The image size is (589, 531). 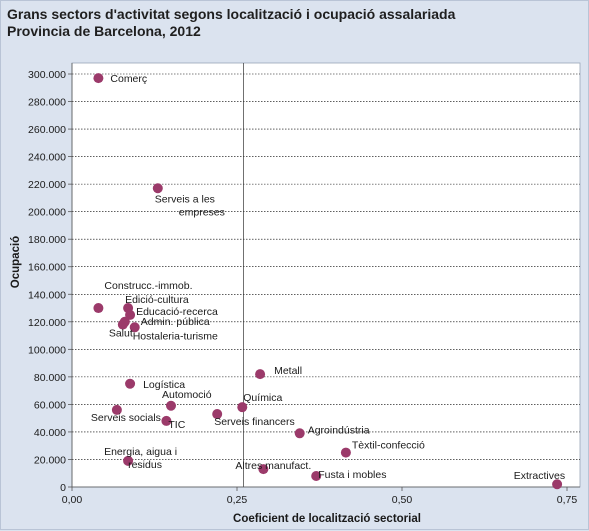 What do you see at coordinates (47, 185) in the screenshot?
I see `y-tick-label: 220.000` at bounding box center [47, 185].